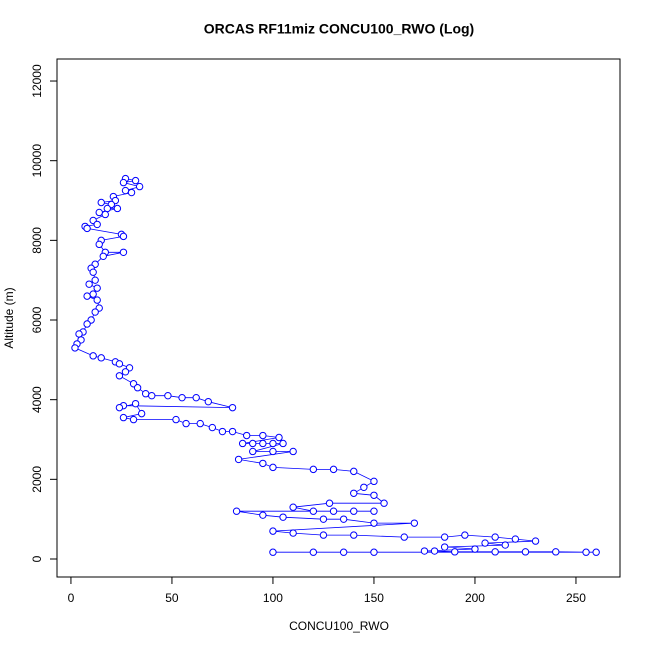 This screenshot has width=650, height=650. What do you see at coordinates (475, 598) in the screenshot?
I see `x-tick-label: 200` at bounding box center [475, 598].